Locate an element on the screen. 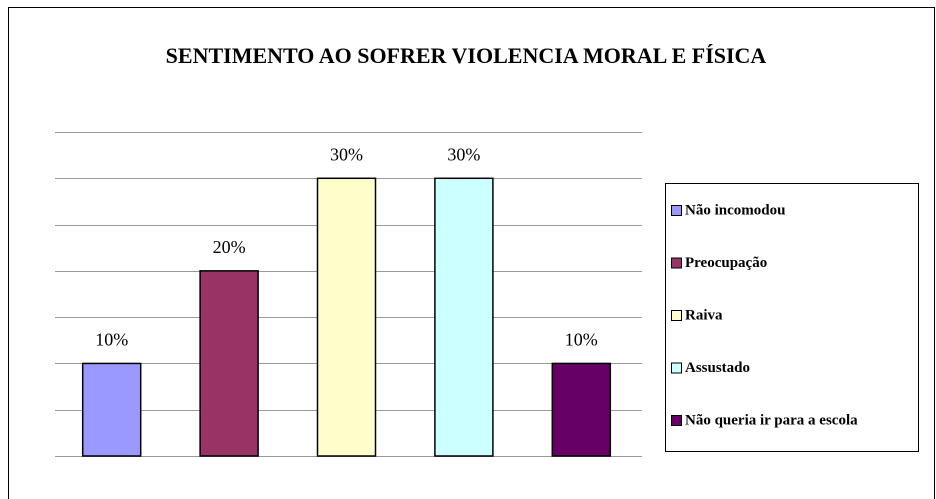 The width and height of the screenshot is (936, 499). legend-label: Raiva is located at coordinates (704, 315).